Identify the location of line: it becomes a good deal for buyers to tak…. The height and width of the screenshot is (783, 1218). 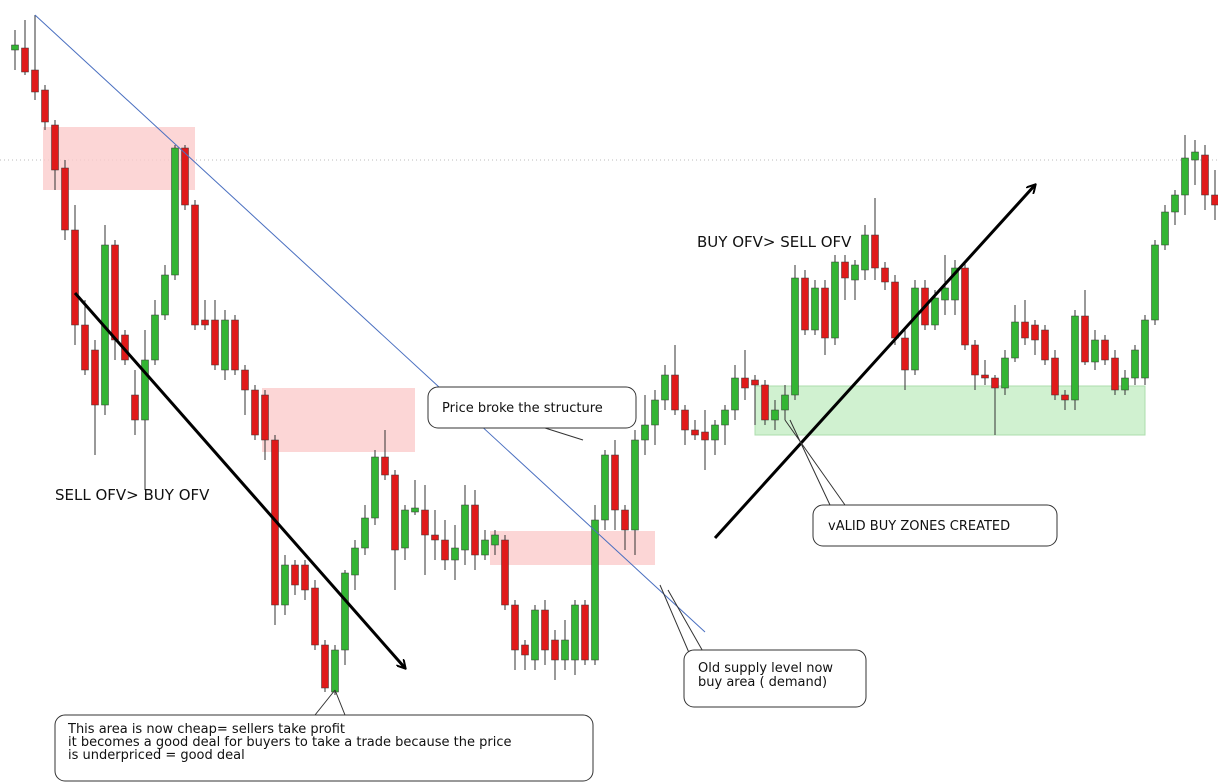
(289, 742).